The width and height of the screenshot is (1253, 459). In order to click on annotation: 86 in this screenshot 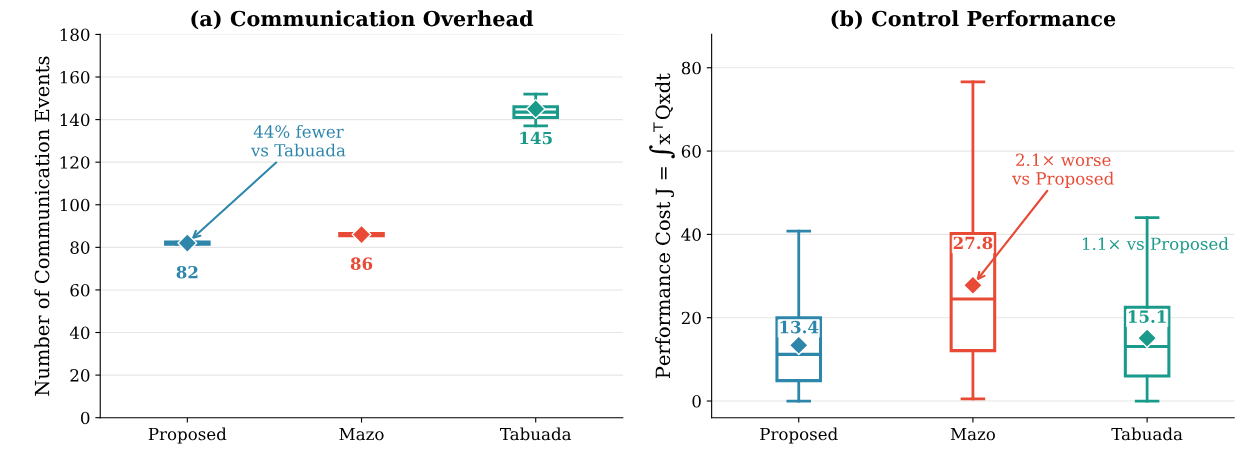, I will do `click(361, 263)`.